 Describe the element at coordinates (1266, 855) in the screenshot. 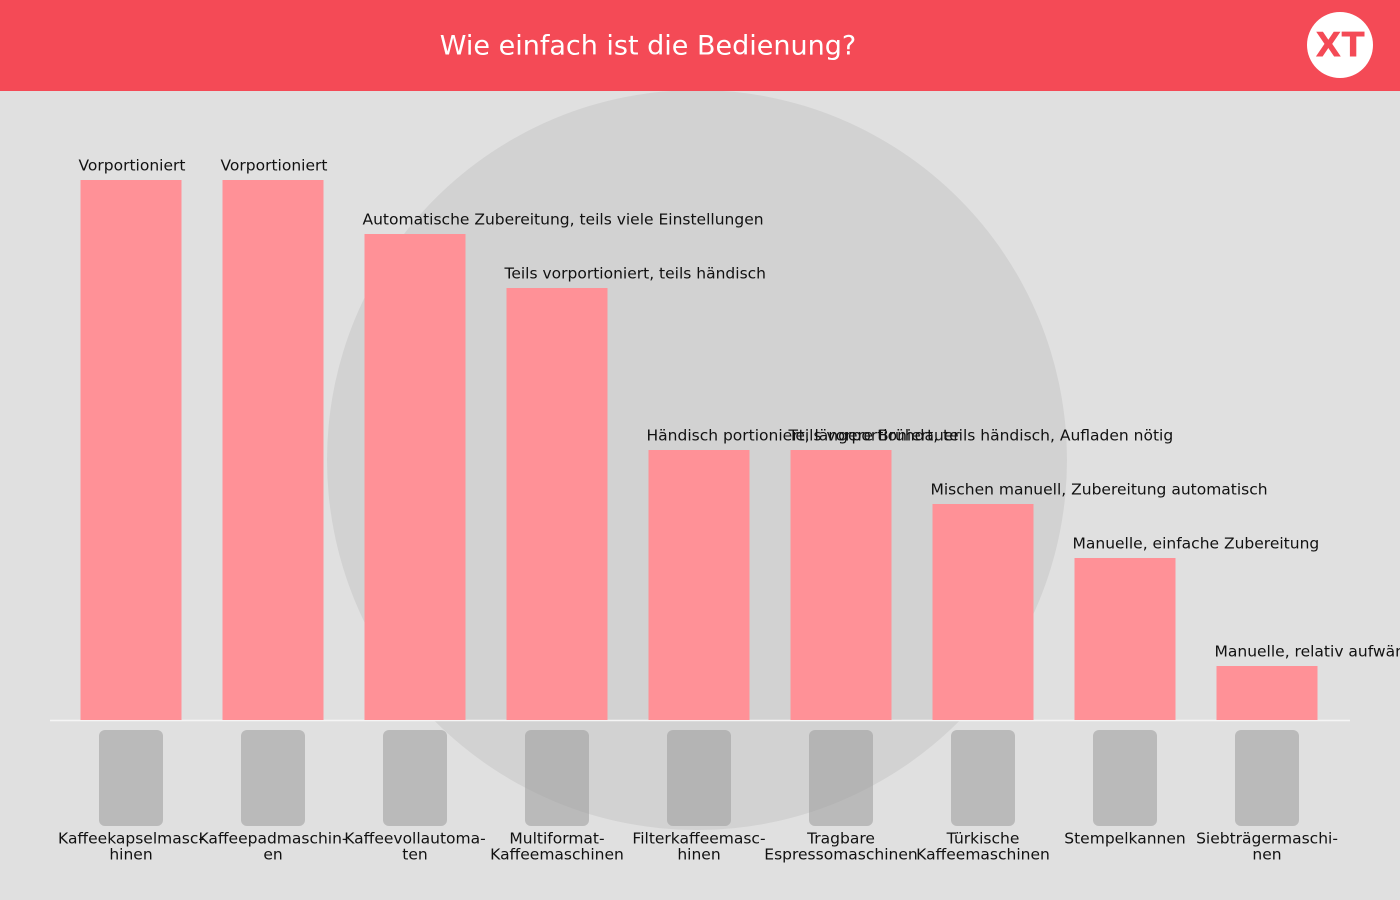

I see `x-tick-label: nen` at that location.